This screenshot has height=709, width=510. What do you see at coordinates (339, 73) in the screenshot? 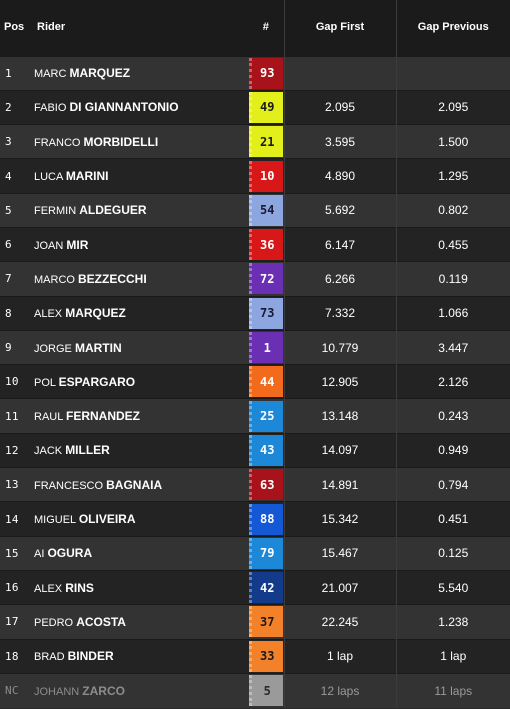
I see `gap-first-cell` at bounding box center [339, 73].